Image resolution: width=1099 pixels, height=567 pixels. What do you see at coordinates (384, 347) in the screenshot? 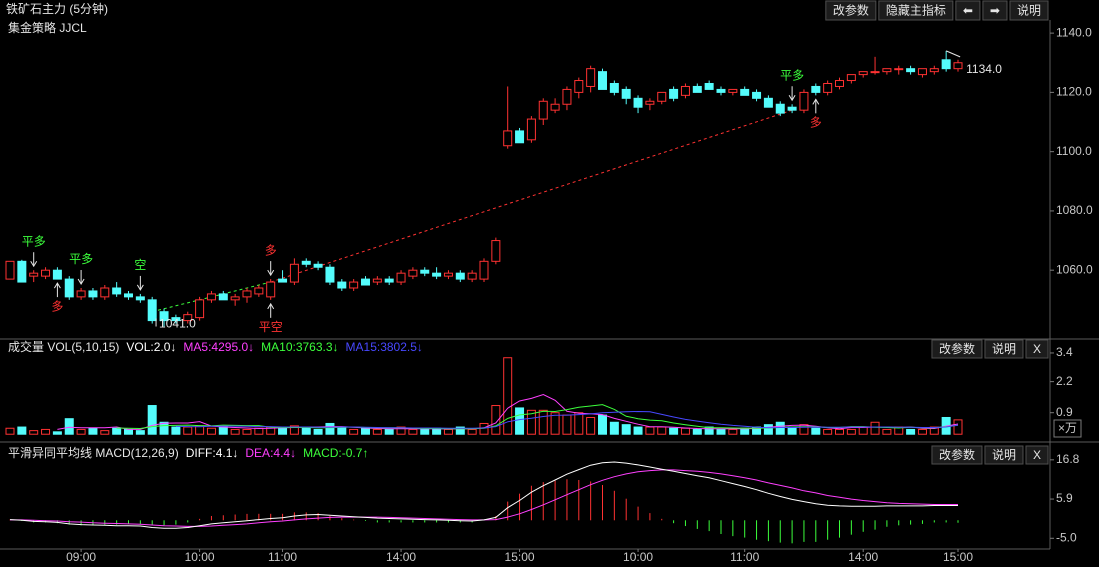
I see `indicator-value: MA15:3802.5↓` at bounding box center [384, 347].